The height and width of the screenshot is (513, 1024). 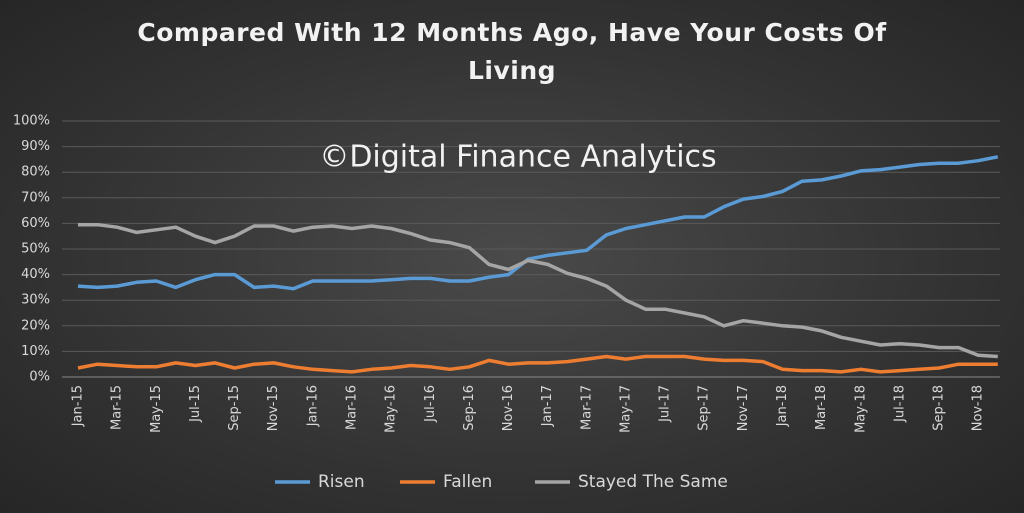 I want to click on x-tick-label: Jan-15, so click(x=78, y=406).